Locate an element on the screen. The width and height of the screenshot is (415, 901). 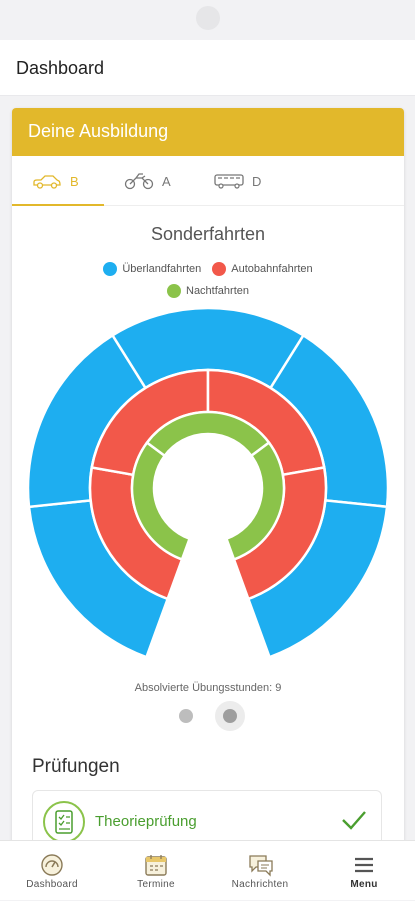
license-tabs: B A D is located at coordinates (208, 181).